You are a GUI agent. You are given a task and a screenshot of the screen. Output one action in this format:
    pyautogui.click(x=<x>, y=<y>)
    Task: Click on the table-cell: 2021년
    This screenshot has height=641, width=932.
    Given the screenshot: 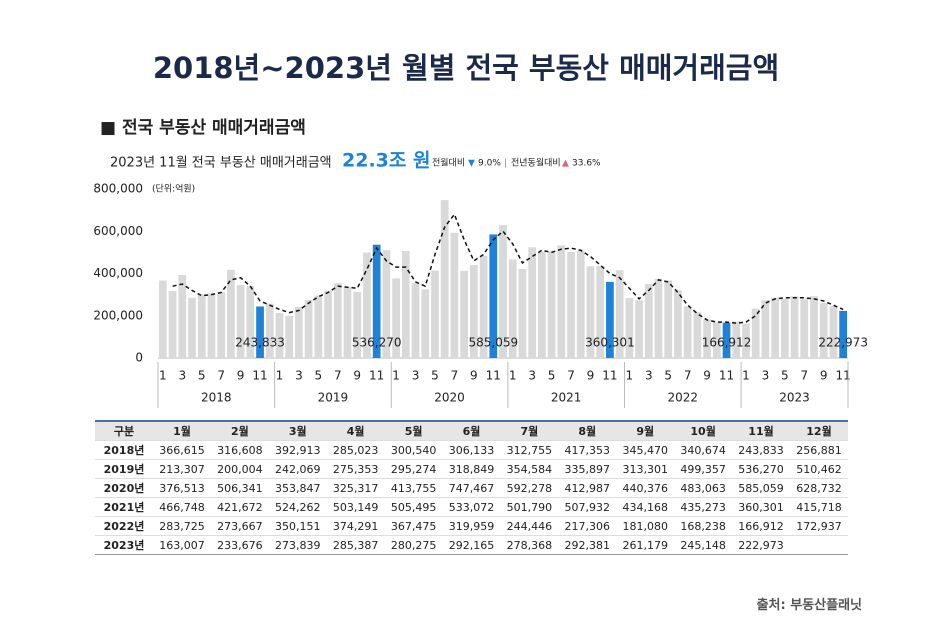 What is the action you would take?
    pyautogui.click(x=124, y=507)
    